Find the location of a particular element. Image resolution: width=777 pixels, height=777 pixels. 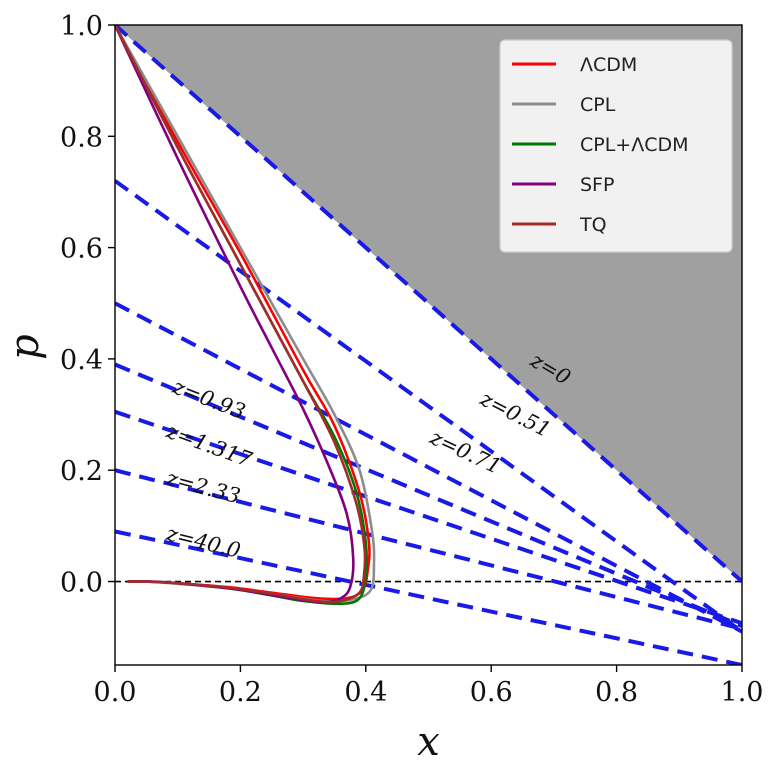

y-tick-label: 1.0 is located at coordinates (81, 26).